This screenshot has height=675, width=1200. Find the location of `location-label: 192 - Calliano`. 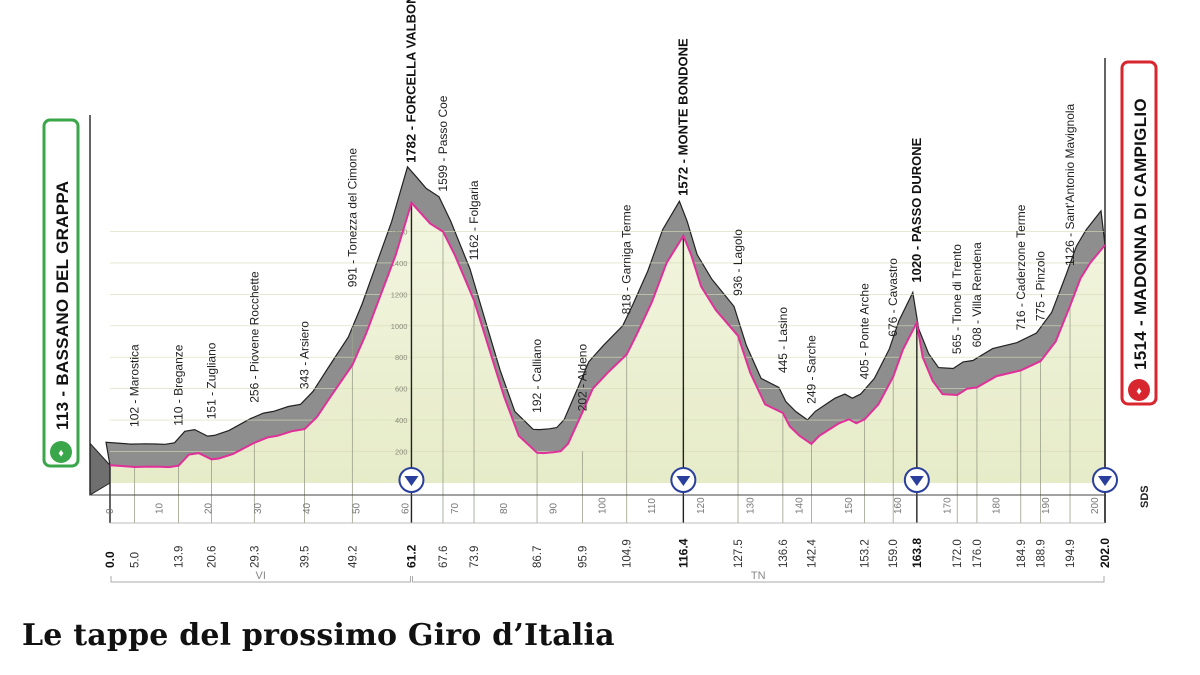

location-label: 192 - Calliano is located at coordinates (537, 375).